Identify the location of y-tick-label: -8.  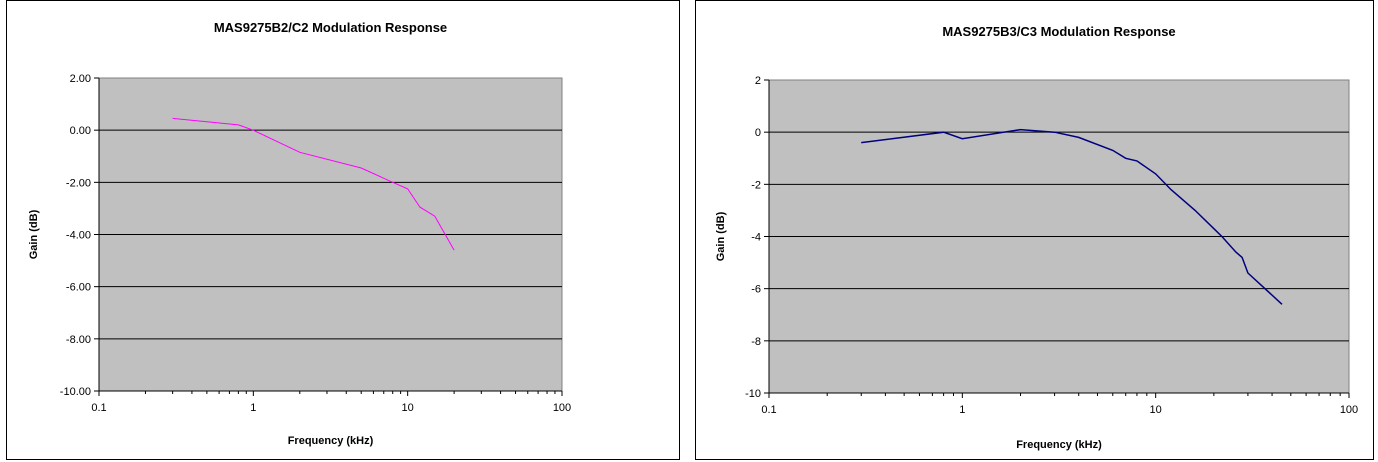
(756, 342).